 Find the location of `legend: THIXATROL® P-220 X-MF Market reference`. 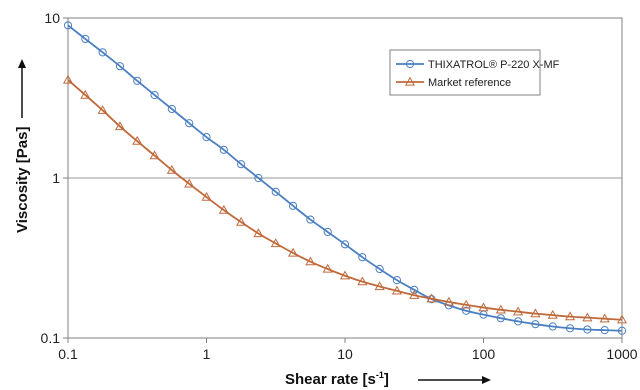

legend: THIXATROL® P-220 X-MF Market reference is located at coordinates (474, 72).